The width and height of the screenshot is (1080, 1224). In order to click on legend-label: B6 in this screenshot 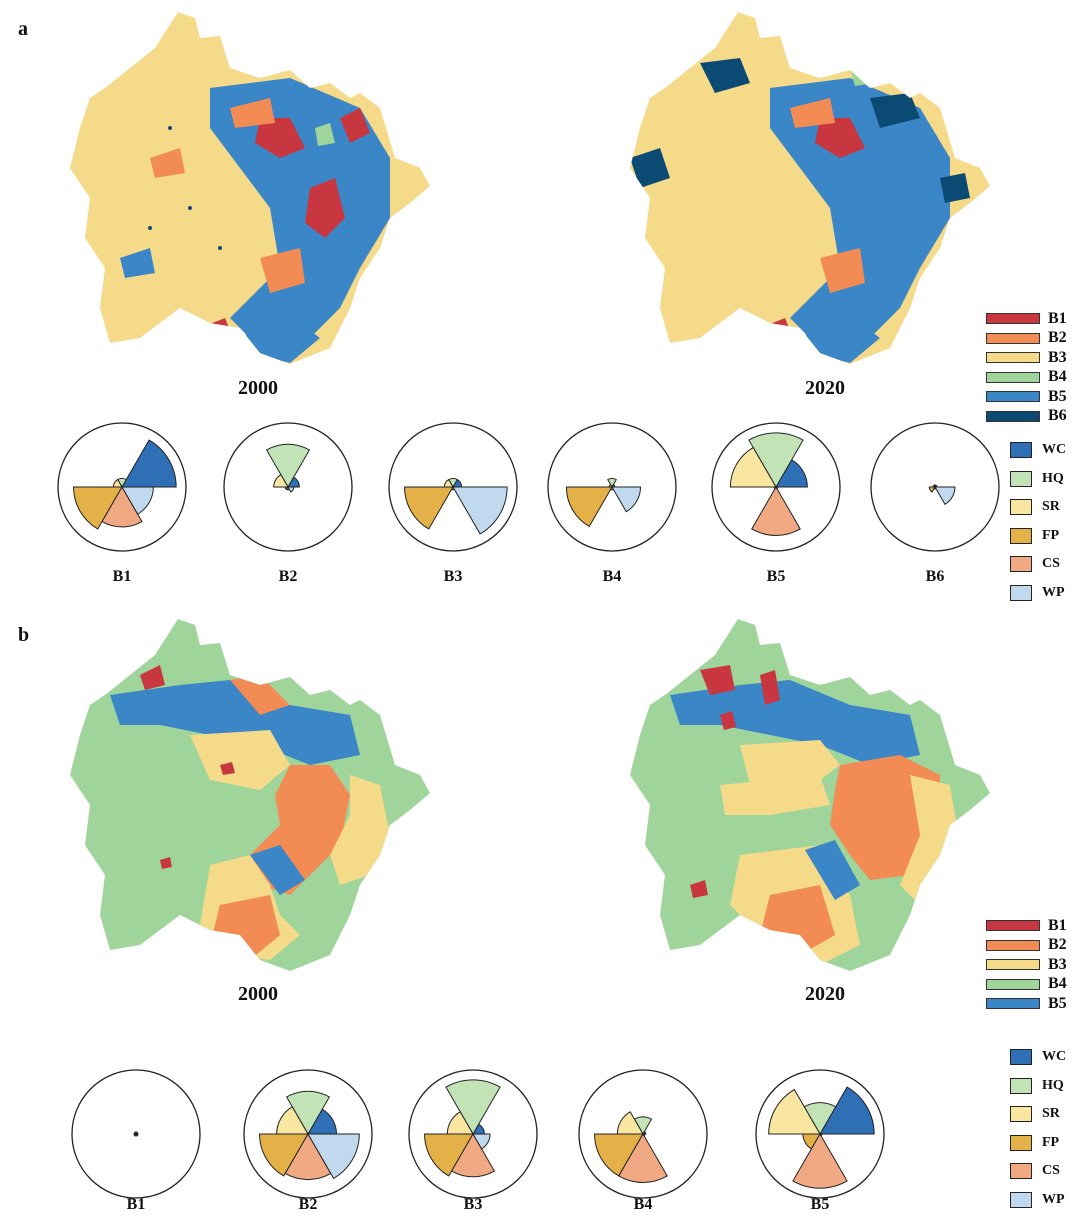, I will do `click(1057, 416)`.